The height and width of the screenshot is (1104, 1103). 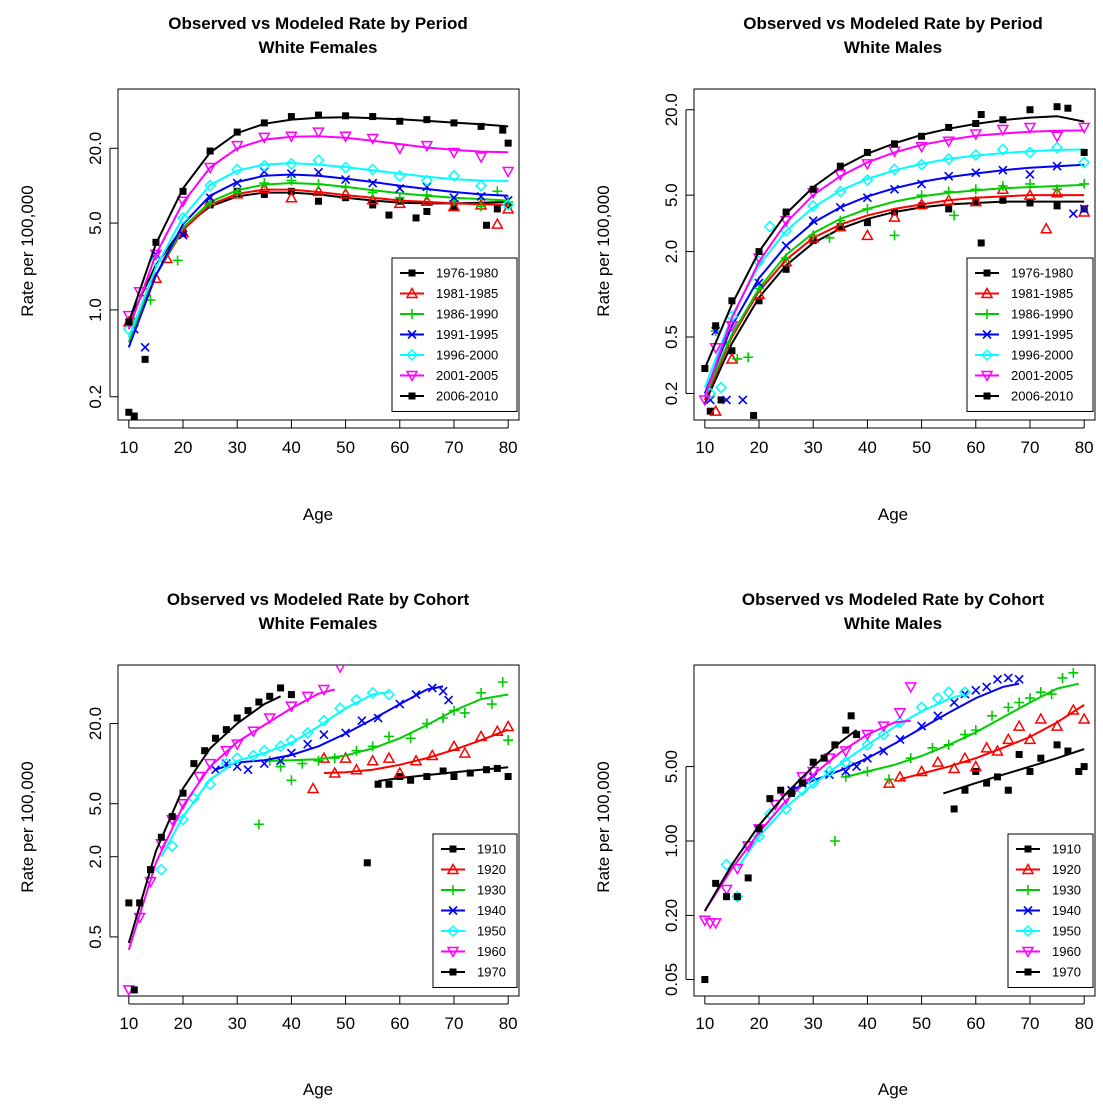 What do you see at coordinates (1066, 890) in the screenshot?
I see `legend-label: 1930` at bounding box center [1066, 890].